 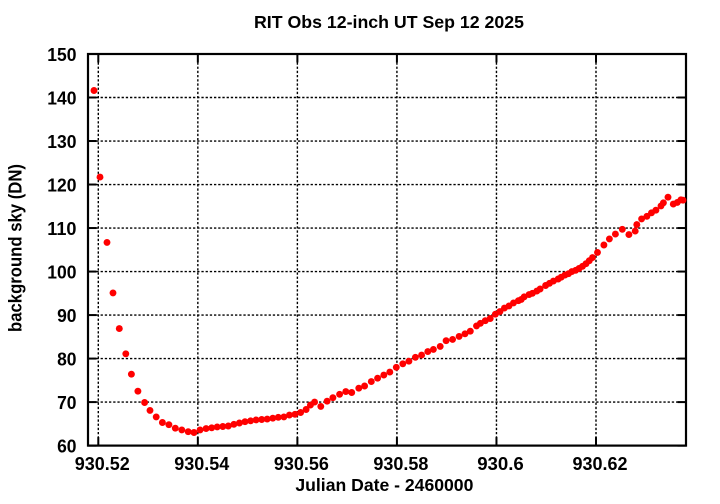 I want to click on svg-text: 70, so click(x=66, y=402).